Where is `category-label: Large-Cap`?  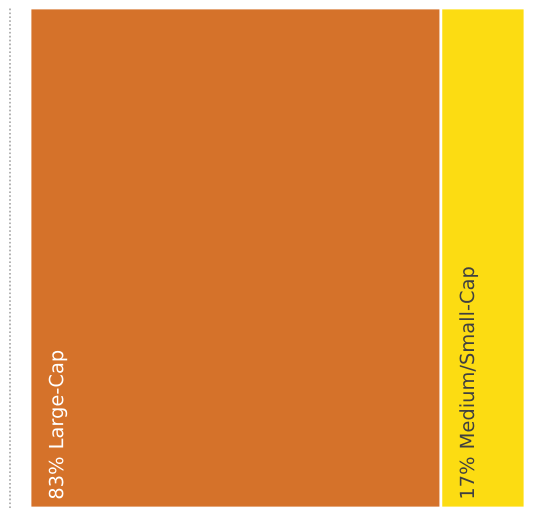
category-label: Large-Cap is located at coordinates (58, 399).